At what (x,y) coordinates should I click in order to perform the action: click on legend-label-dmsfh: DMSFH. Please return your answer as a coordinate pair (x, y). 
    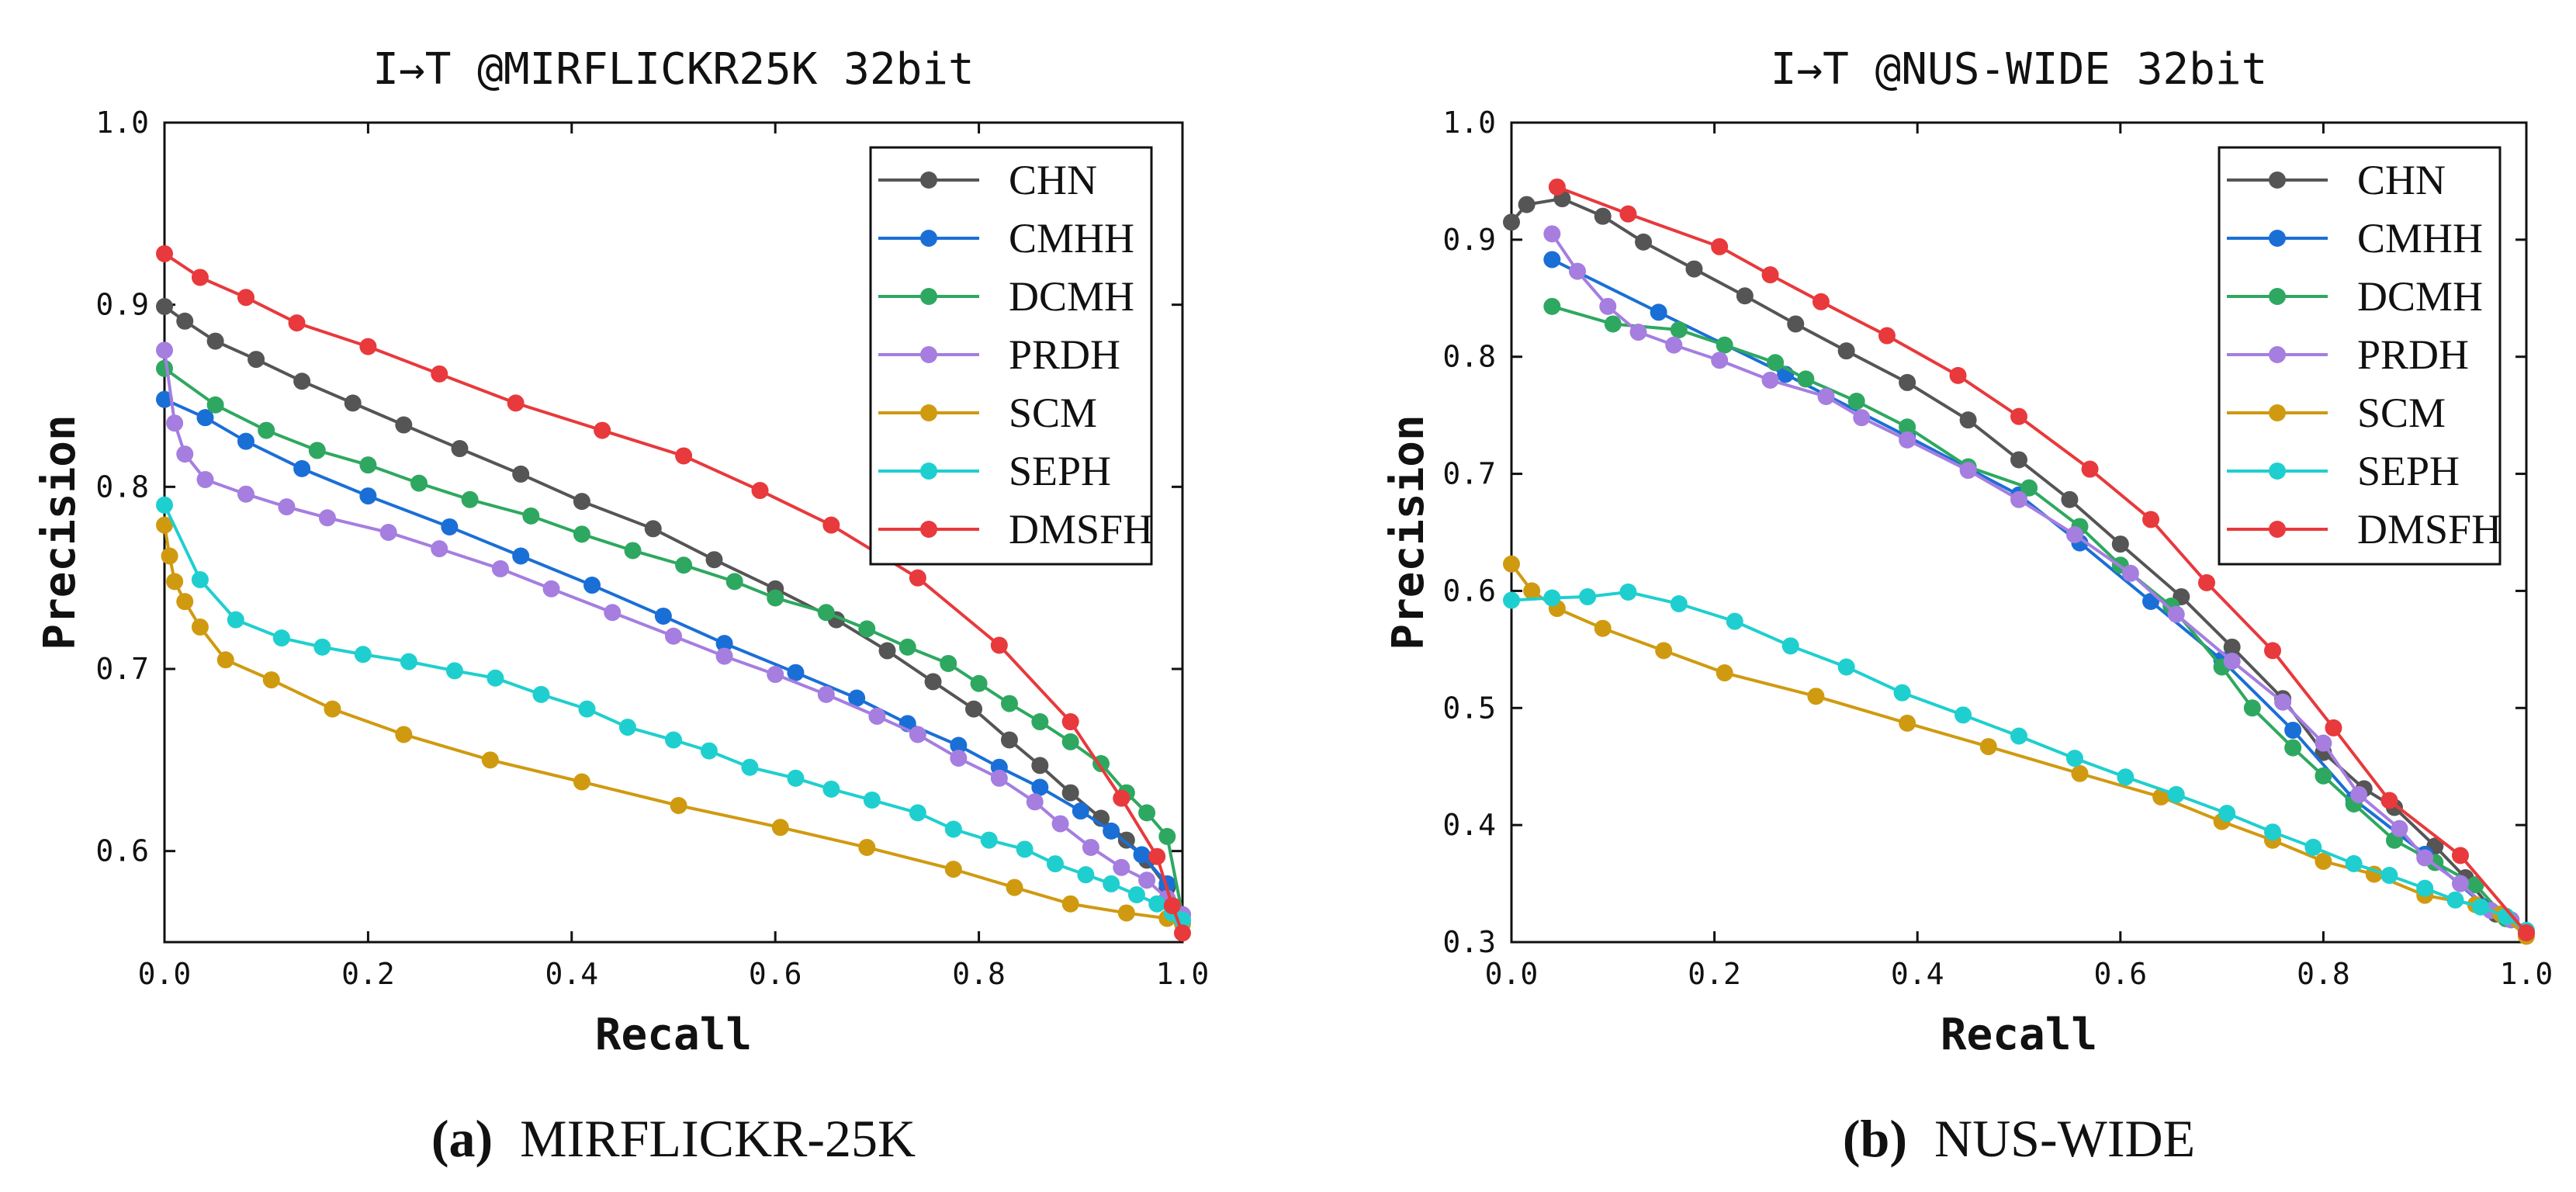
    Looking at the image, I should click on (2429, 529).